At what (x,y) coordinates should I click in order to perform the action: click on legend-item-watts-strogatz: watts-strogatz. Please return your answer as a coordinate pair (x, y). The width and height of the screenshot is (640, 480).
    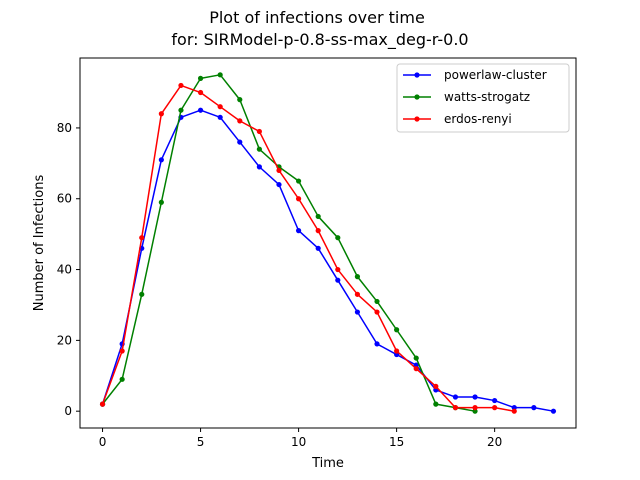
    Looking at the image, I should click on (466, 97).